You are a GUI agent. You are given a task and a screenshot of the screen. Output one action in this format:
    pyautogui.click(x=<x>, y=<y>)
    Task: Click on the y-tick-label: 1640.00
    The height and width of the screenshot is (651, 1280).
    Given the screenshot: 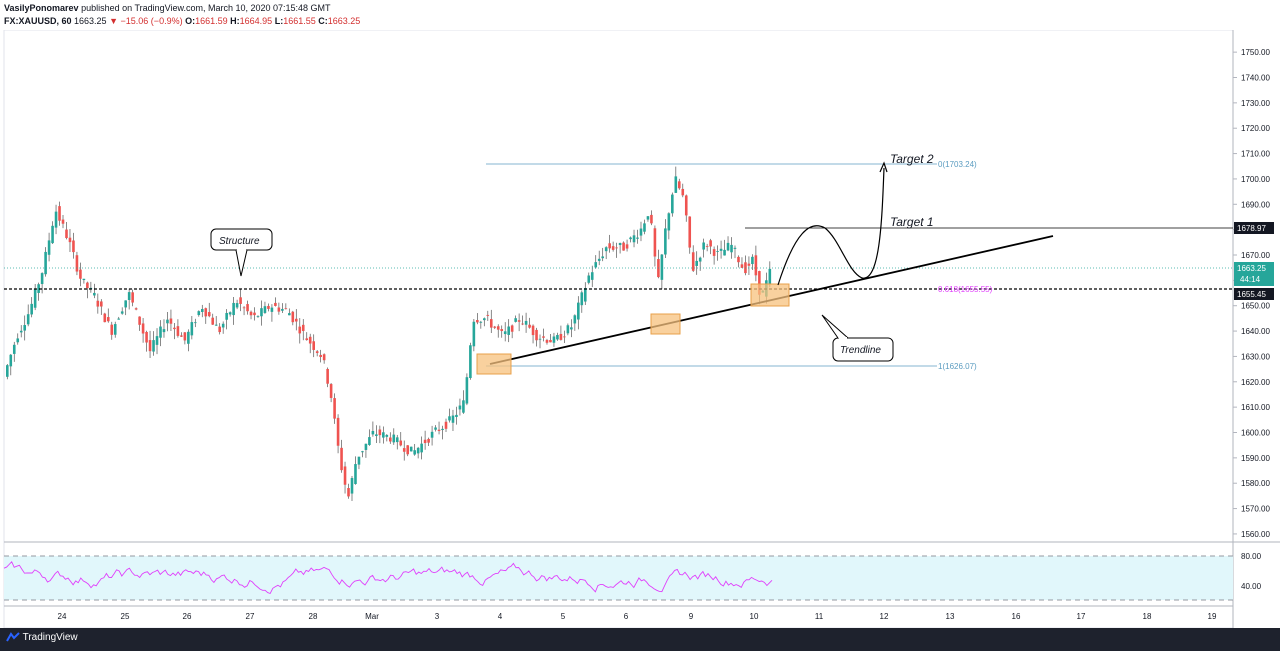 What is the action you would take?
    pyautogui.click(x=1255, y=331)
    